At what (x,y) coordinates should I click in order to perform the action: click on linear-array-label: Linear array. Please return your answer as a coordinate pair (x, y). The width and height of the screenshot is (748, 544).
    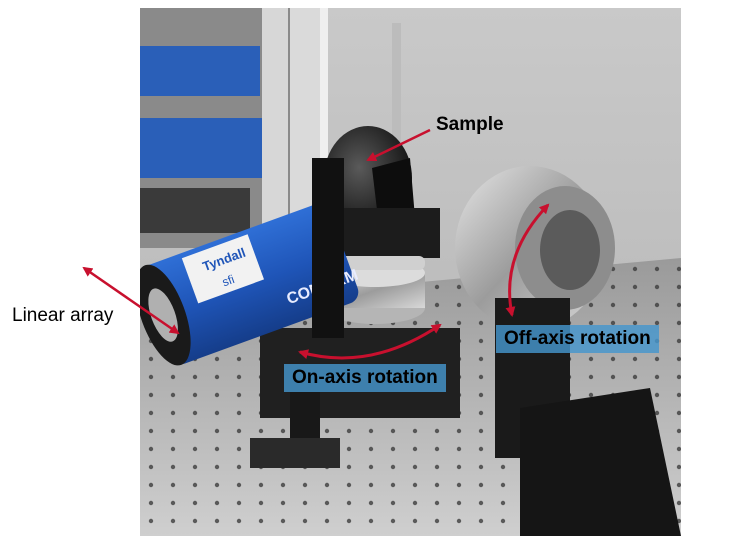
    Looking at the image, I should click on (63, 315).